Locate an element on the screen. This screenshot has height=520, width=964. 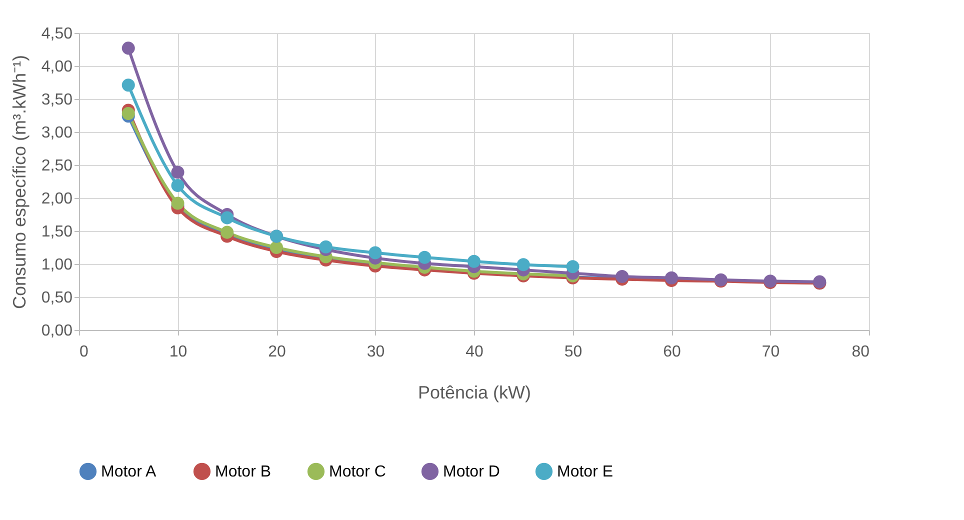
y-tick-label: 0,50 is located at coordinates (57, 298).